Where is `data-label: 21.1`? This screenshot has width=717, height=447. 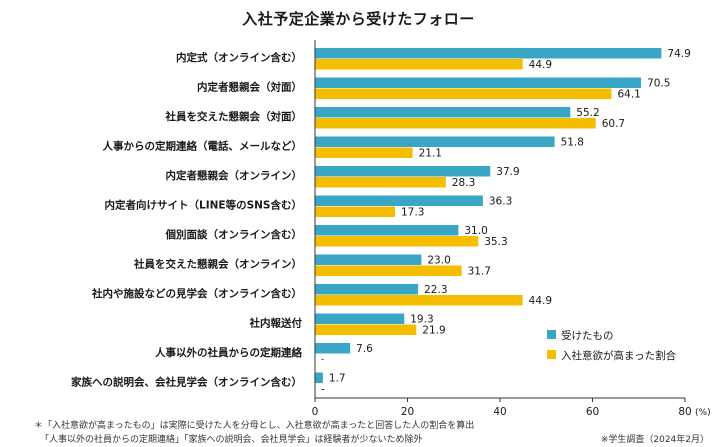 data-label: 21.1 is located at coordinates (430, 154).